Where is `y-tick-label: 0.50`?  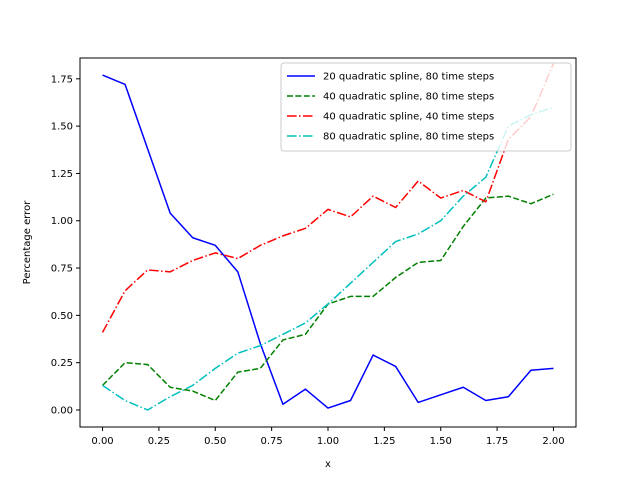
y-tick-label: 0.50 is located at coordinates (62, 316).